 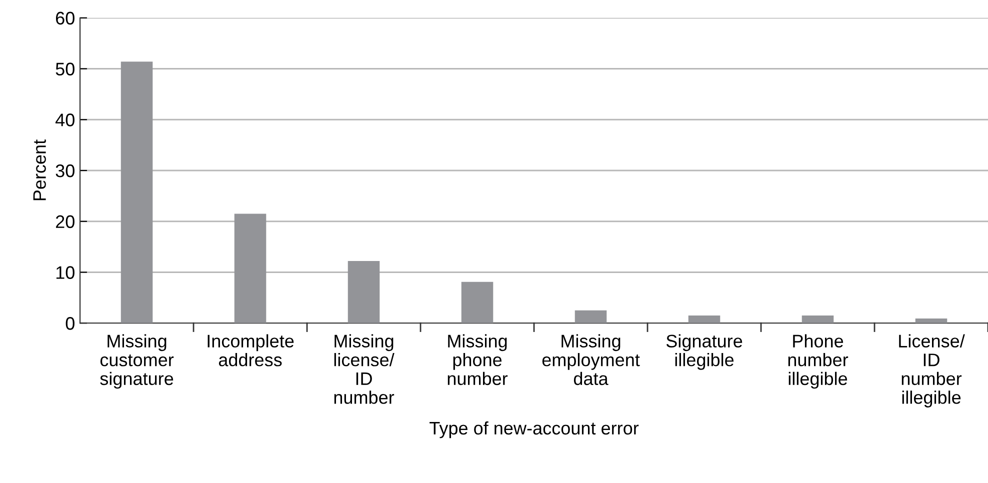 I want to click on x-tick-label: Incomplete address, so click(x=251, y=350).